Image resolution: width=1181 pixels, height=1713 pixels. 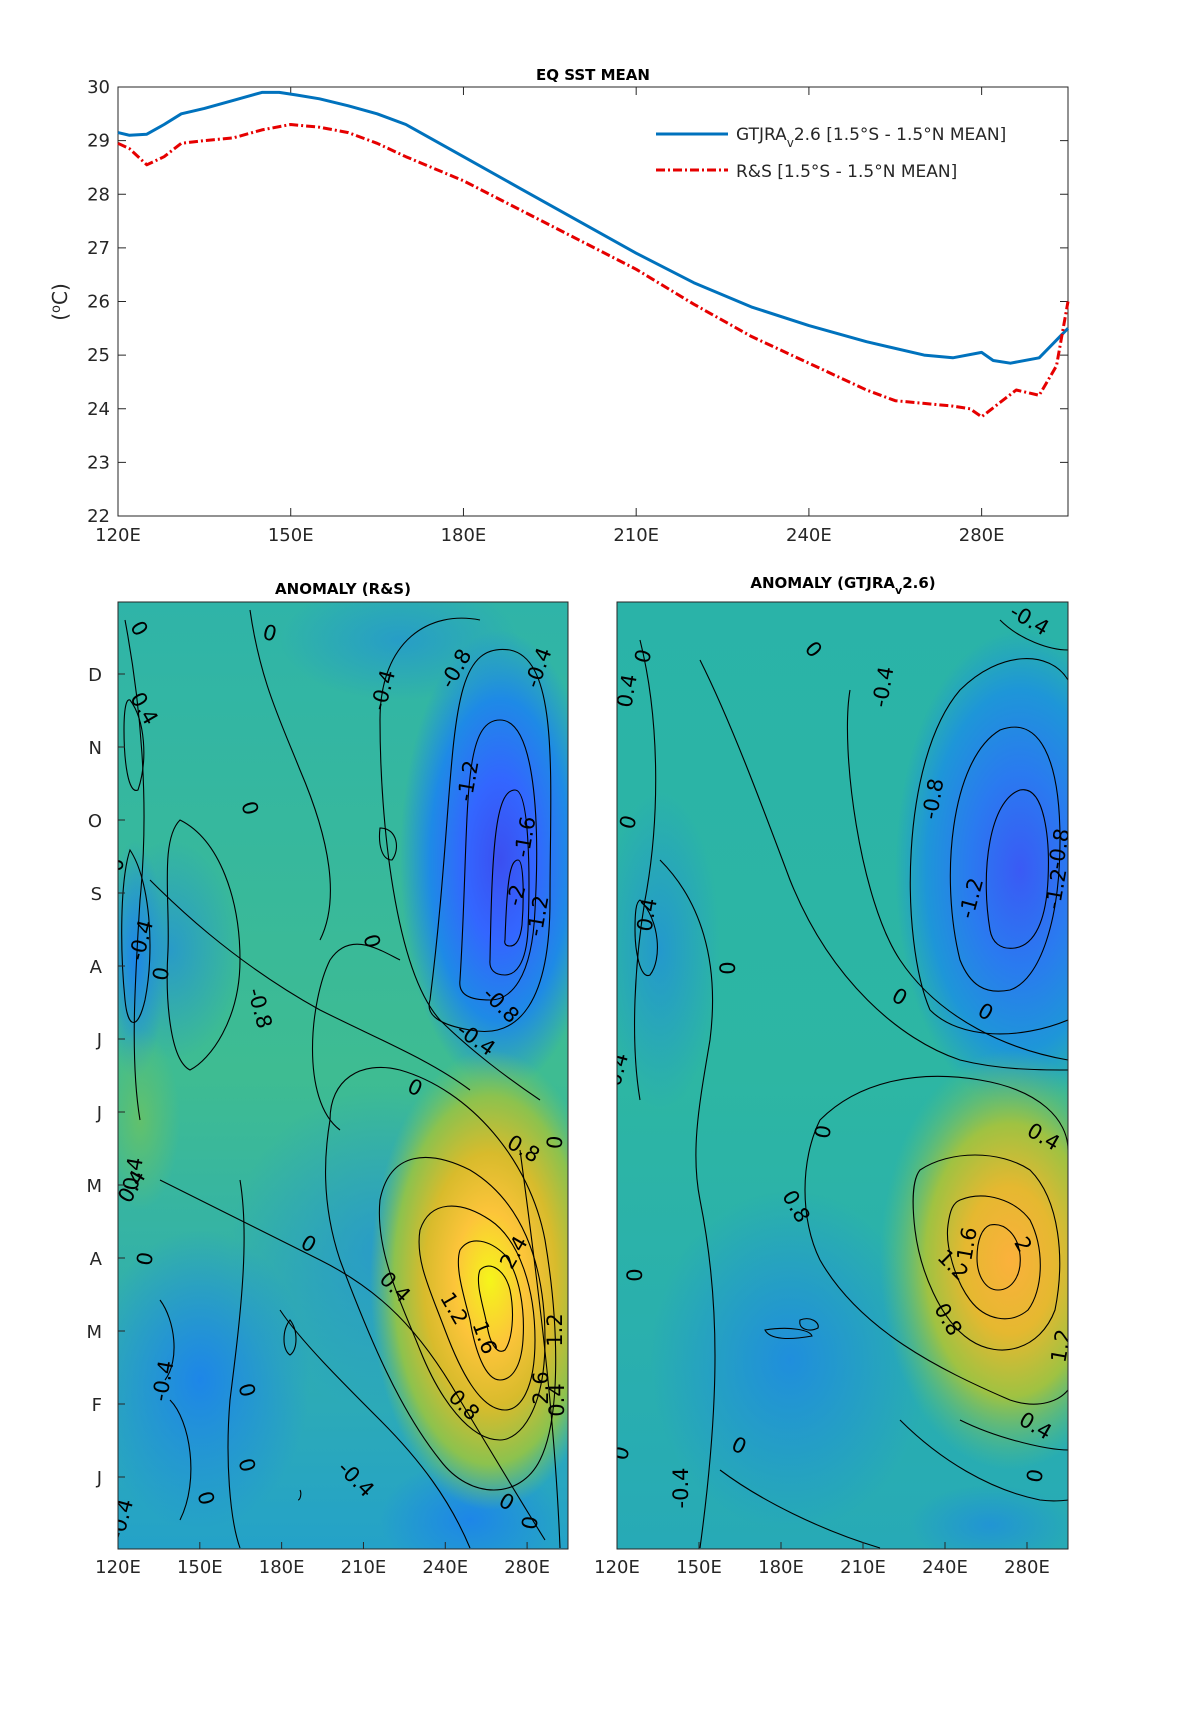 I want to click on series-line-rs, so click(x=593, y=271).